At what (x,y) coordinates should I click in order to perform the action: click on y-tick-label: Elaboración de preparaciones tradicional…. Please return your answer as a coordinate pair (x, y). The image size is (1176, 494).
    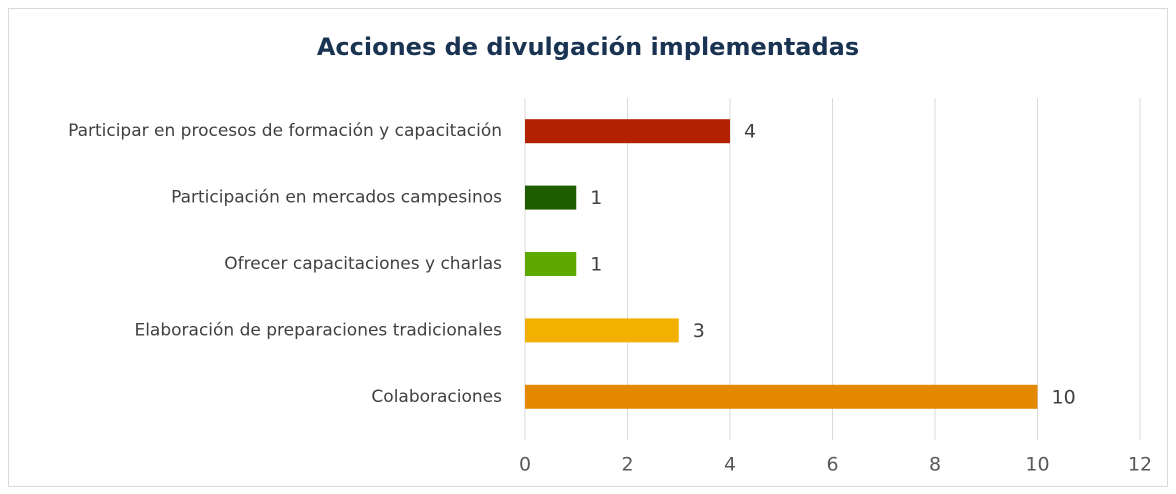
    Looking at the image, I should click on (318, 330).